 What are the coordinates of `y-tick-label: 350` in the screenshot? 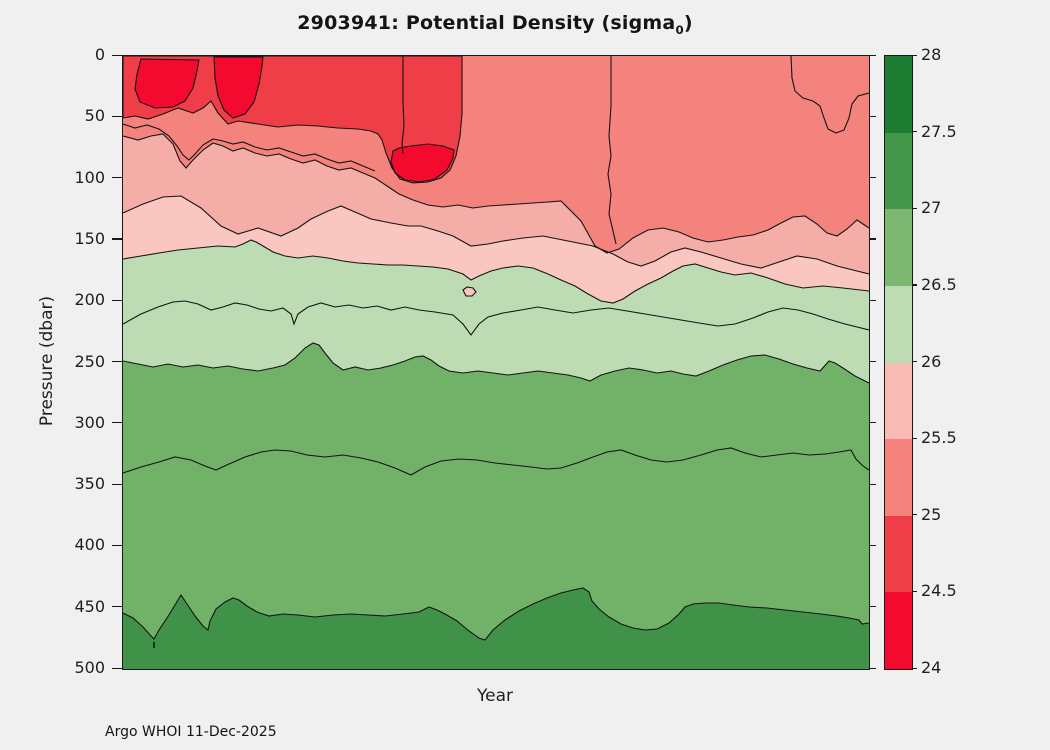 It's located at (89, 484).